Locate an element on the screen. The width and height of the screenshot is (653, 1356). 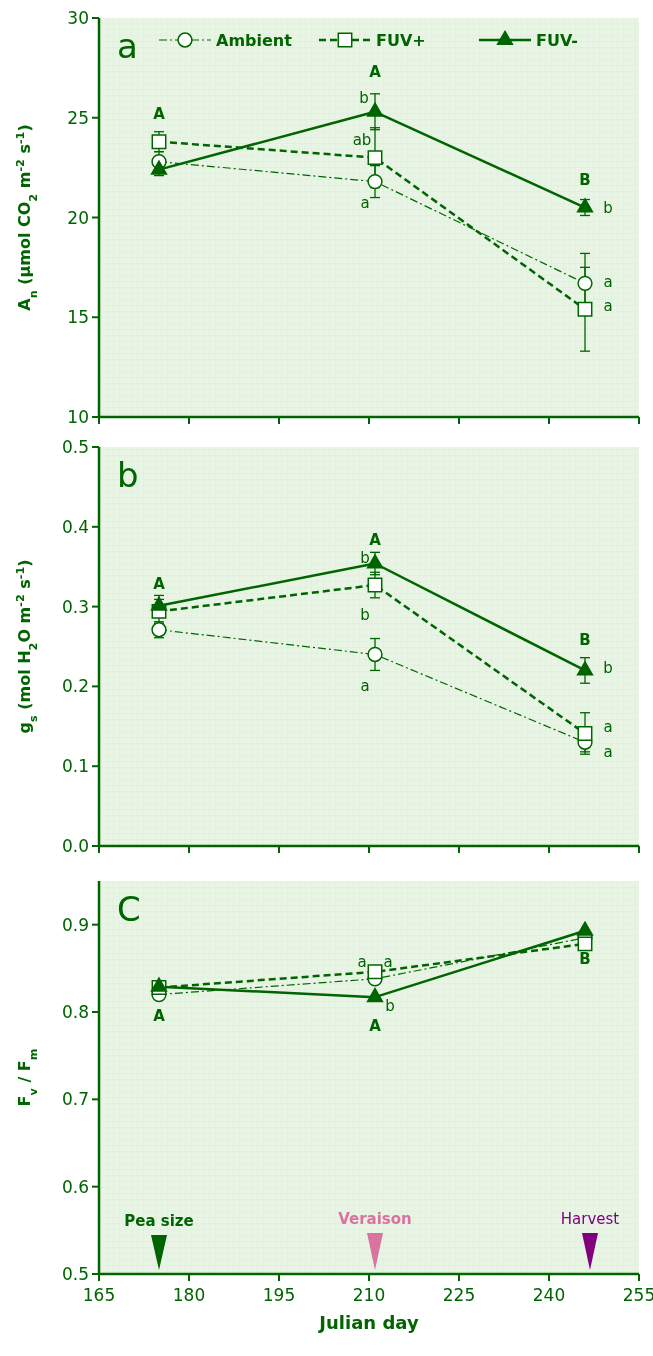
x-tick-label: 240 is located at coordinates (549, 1295).